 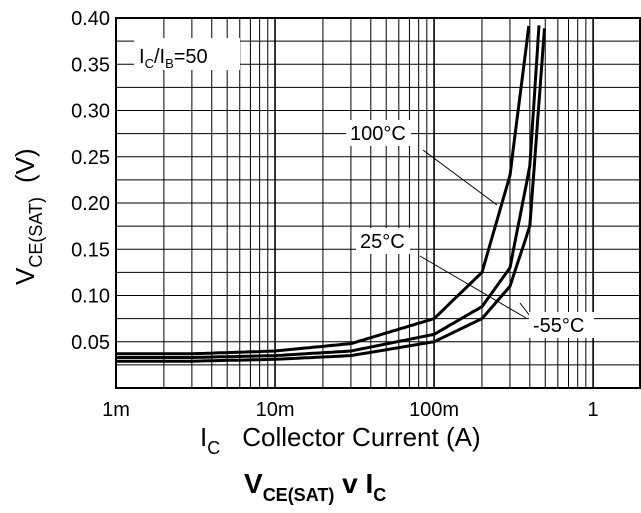 What do you see at coordinates (90, 297) in the screenshot?
I see `y-tick-label: 0.10` at bounding box center [90, 297].